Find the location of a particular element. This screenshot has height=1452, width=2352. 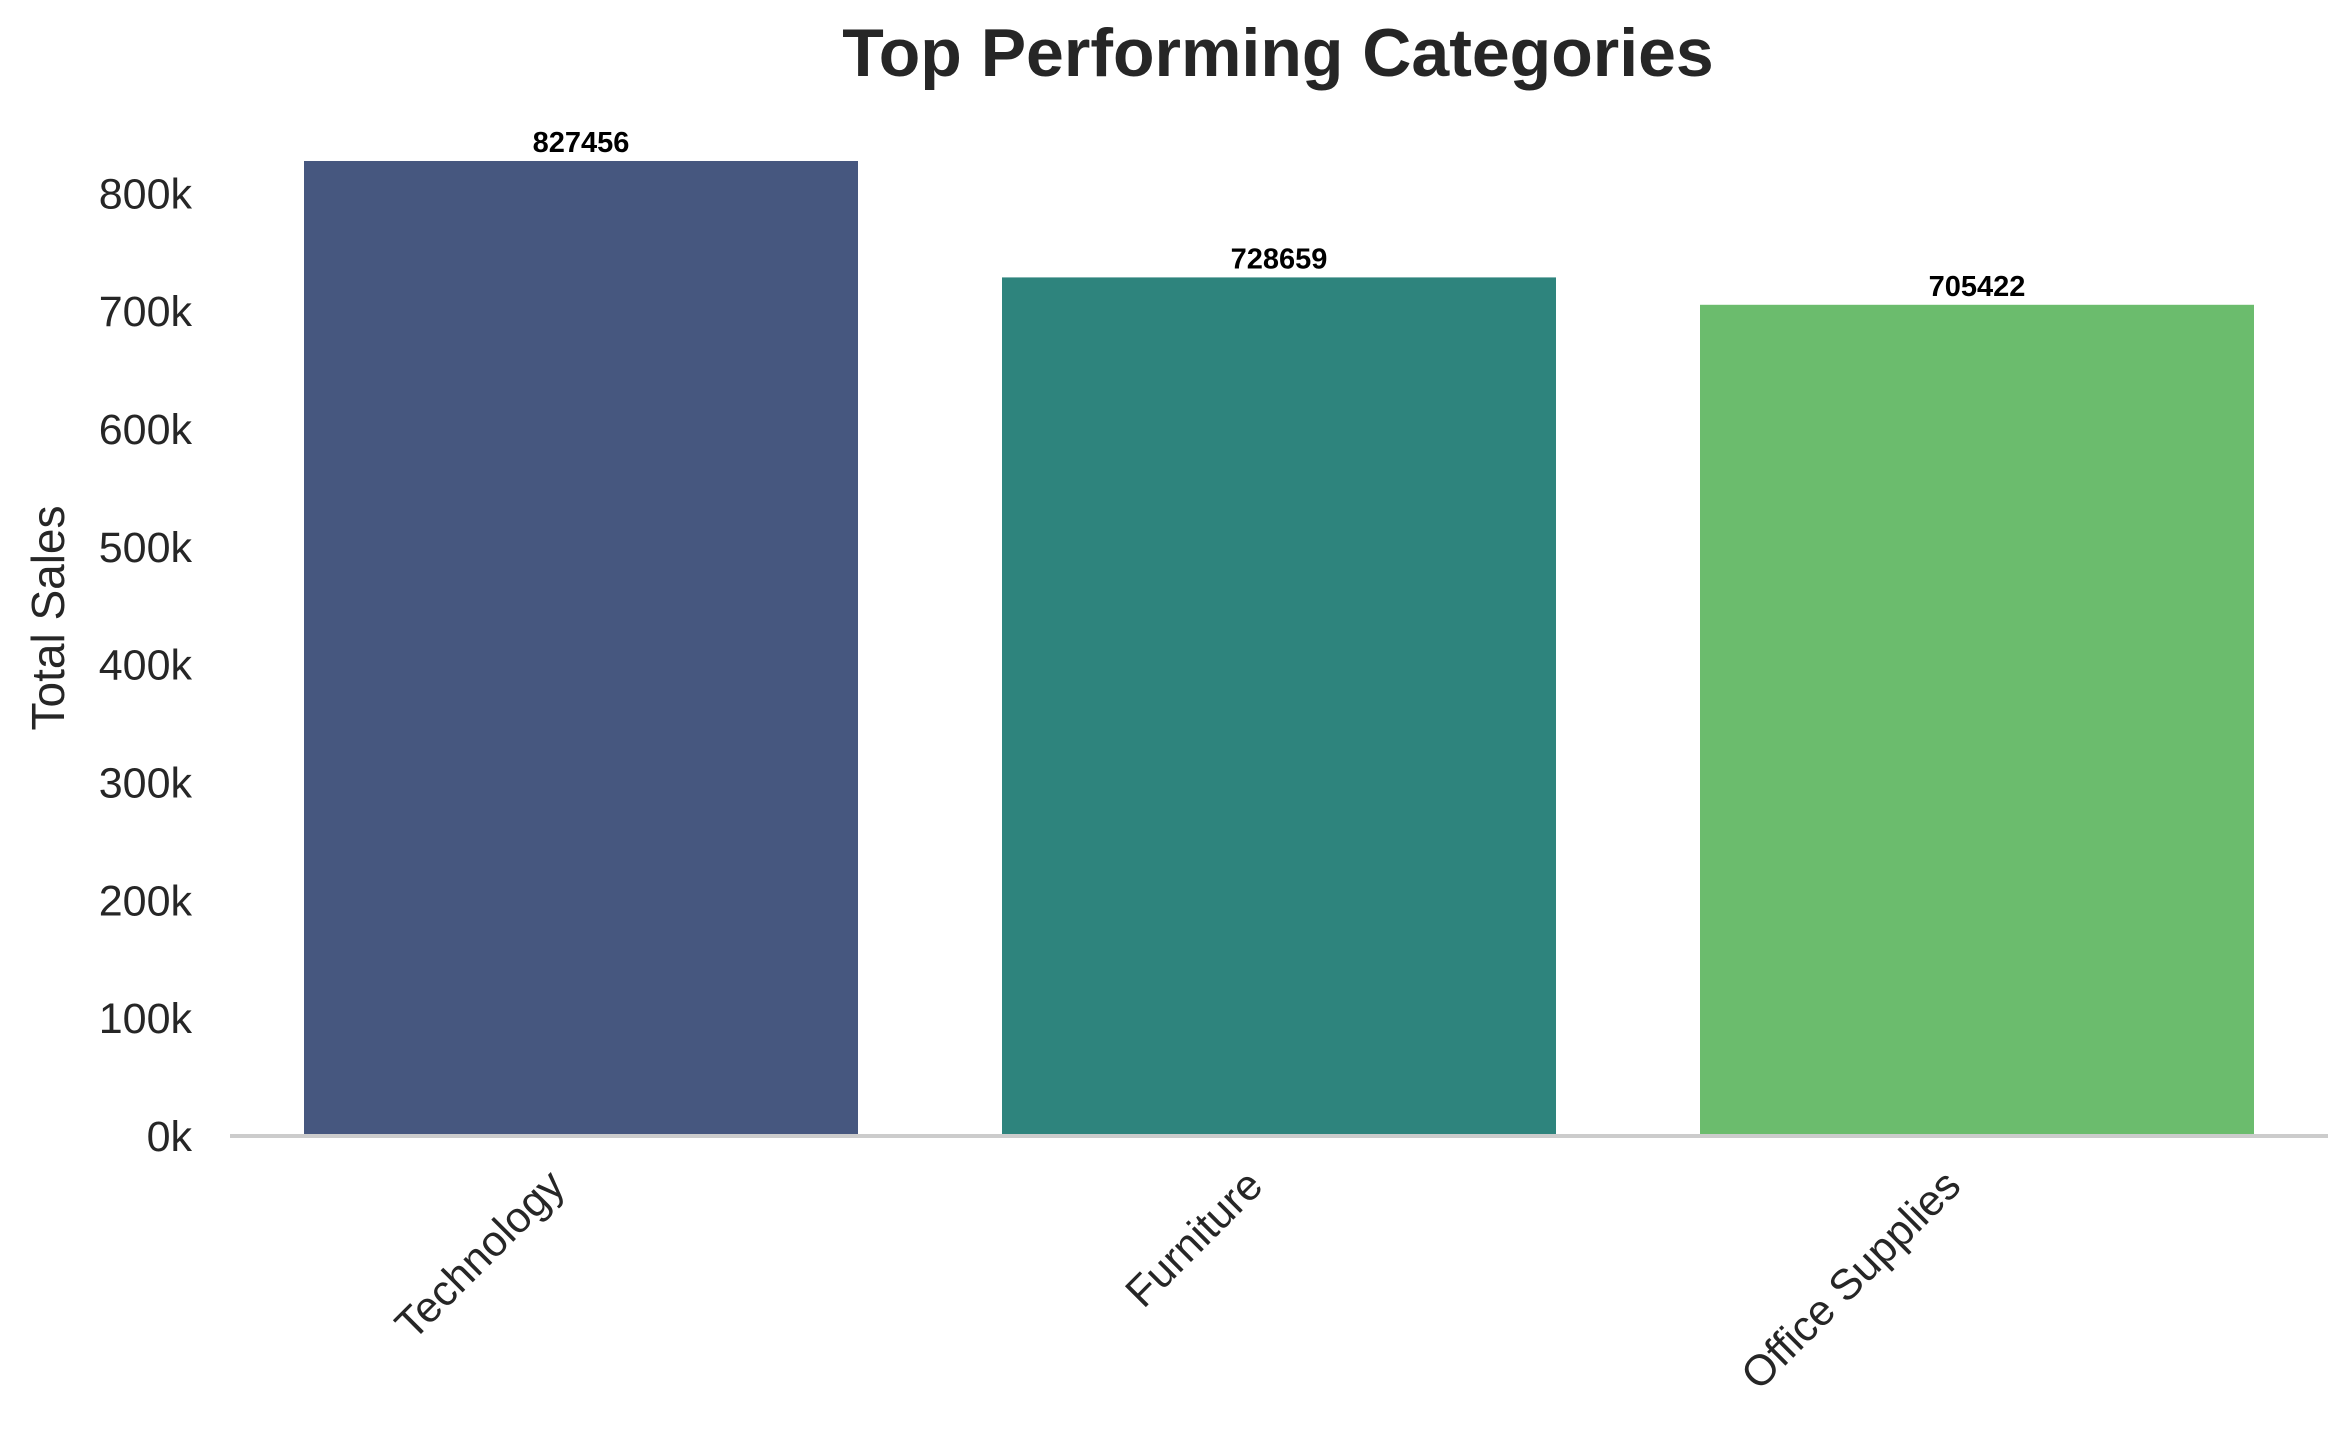

data-label: 827456 is located at coordinates (581, 143).